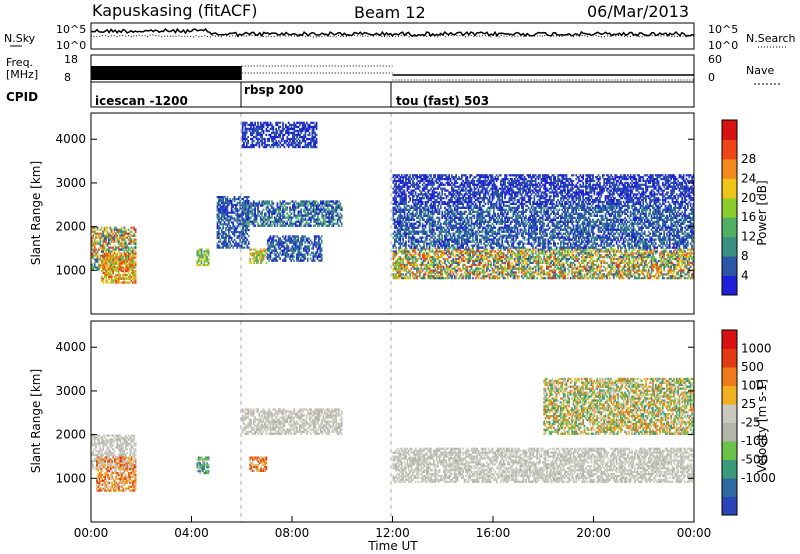 The image size is (800, 554). Describe the element at coordinates (392, 73) in the screenshot. I see `freq-traces` at that location.